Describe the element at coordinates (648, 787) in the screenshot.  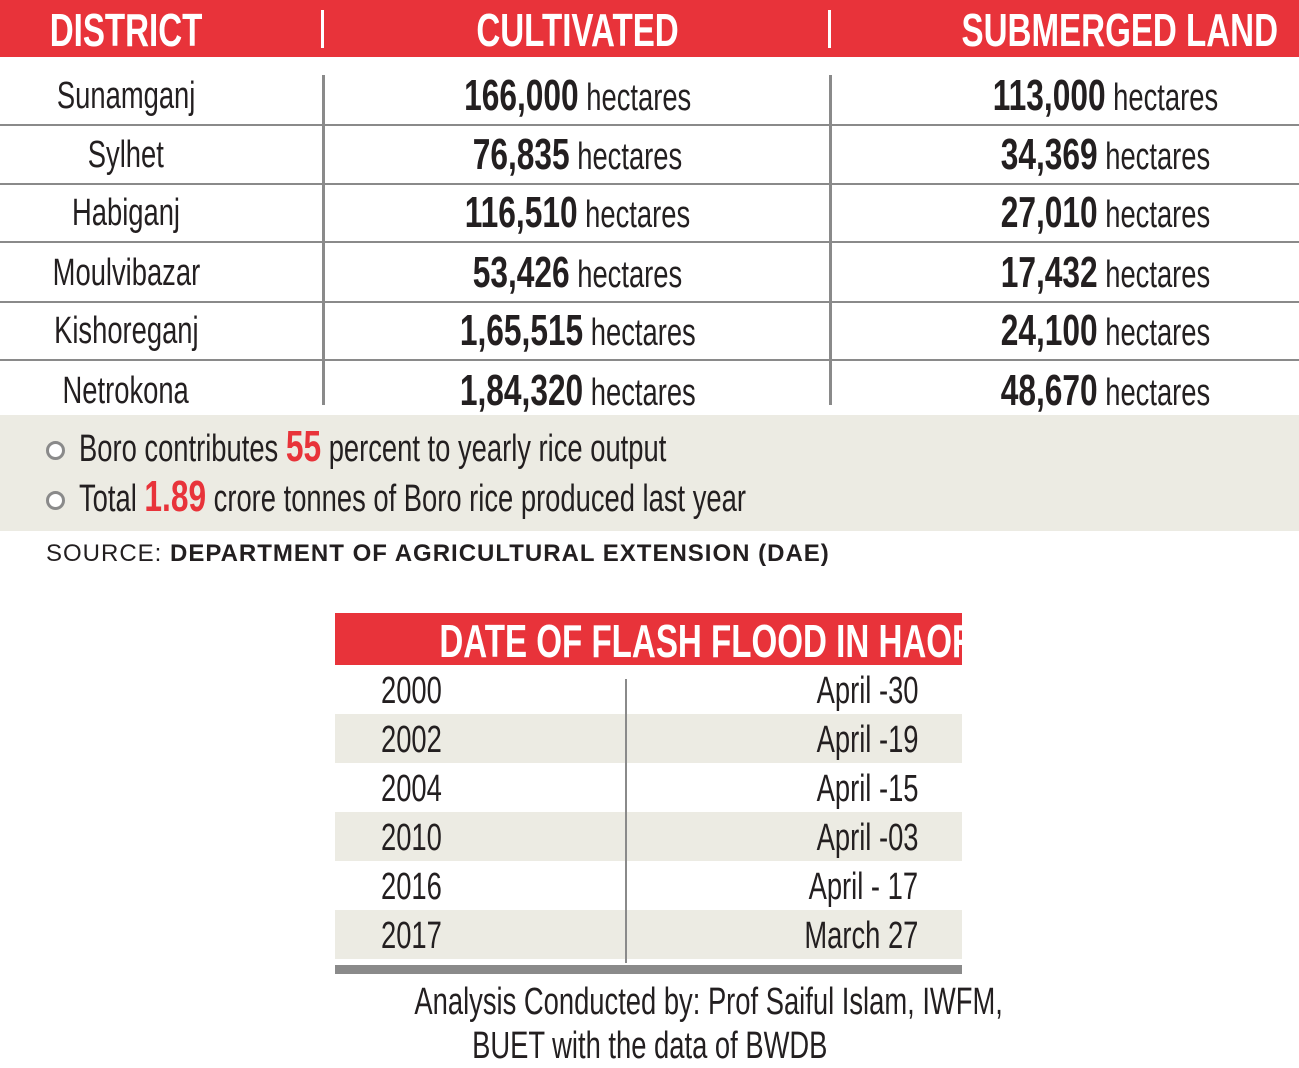
I see `flood-row: 2004 April -15` at that location.